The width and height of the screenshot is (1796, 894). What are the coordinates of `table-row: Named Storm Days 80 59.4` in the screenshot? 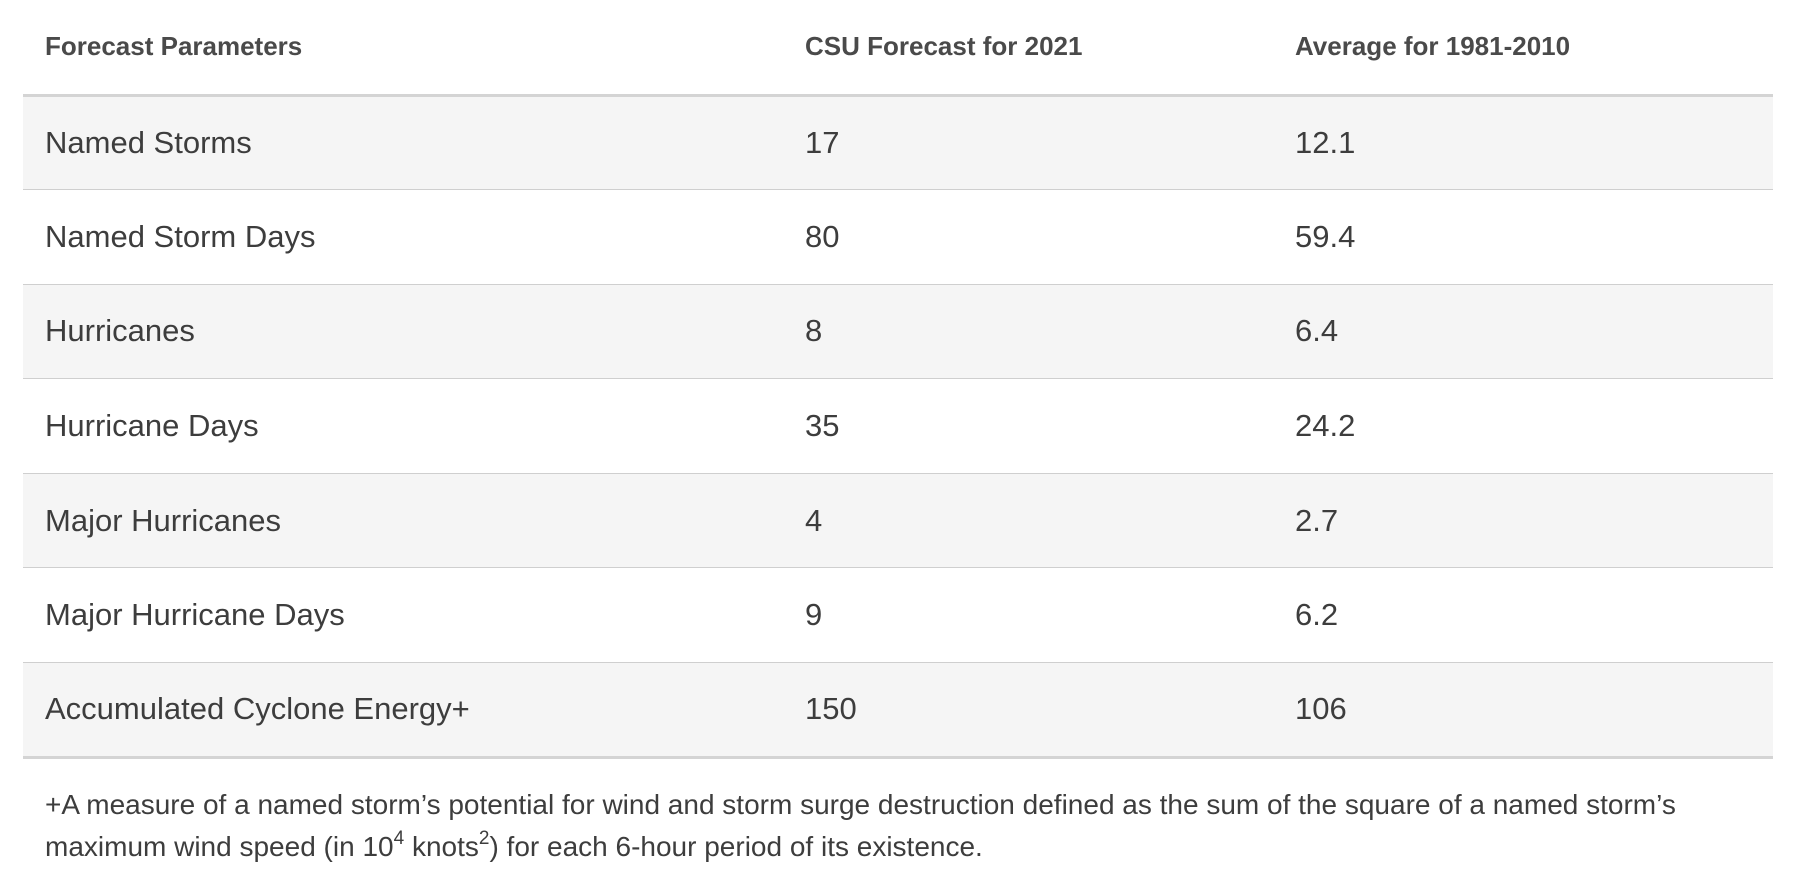 It's located at (898, 237).